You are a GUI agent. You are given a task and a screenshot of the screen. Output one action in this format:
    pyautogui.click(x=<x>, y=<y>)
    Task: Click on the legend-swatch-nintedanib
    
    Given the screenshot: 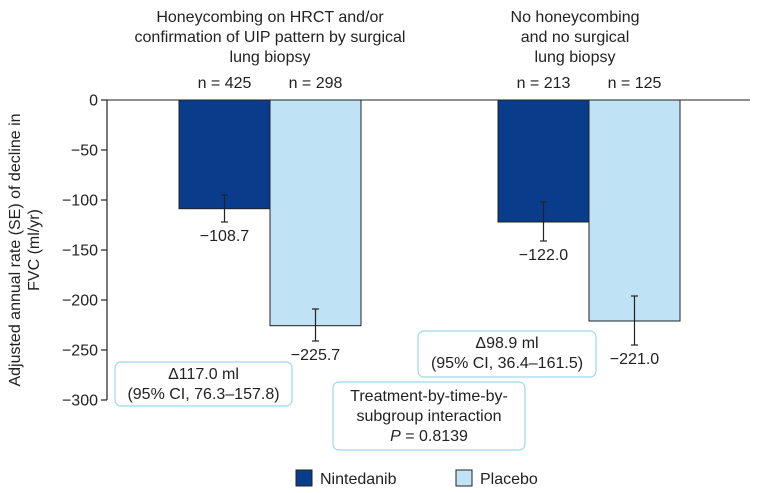 What is the action you would take?
    pyautogui.click(x=304, y=478)
    